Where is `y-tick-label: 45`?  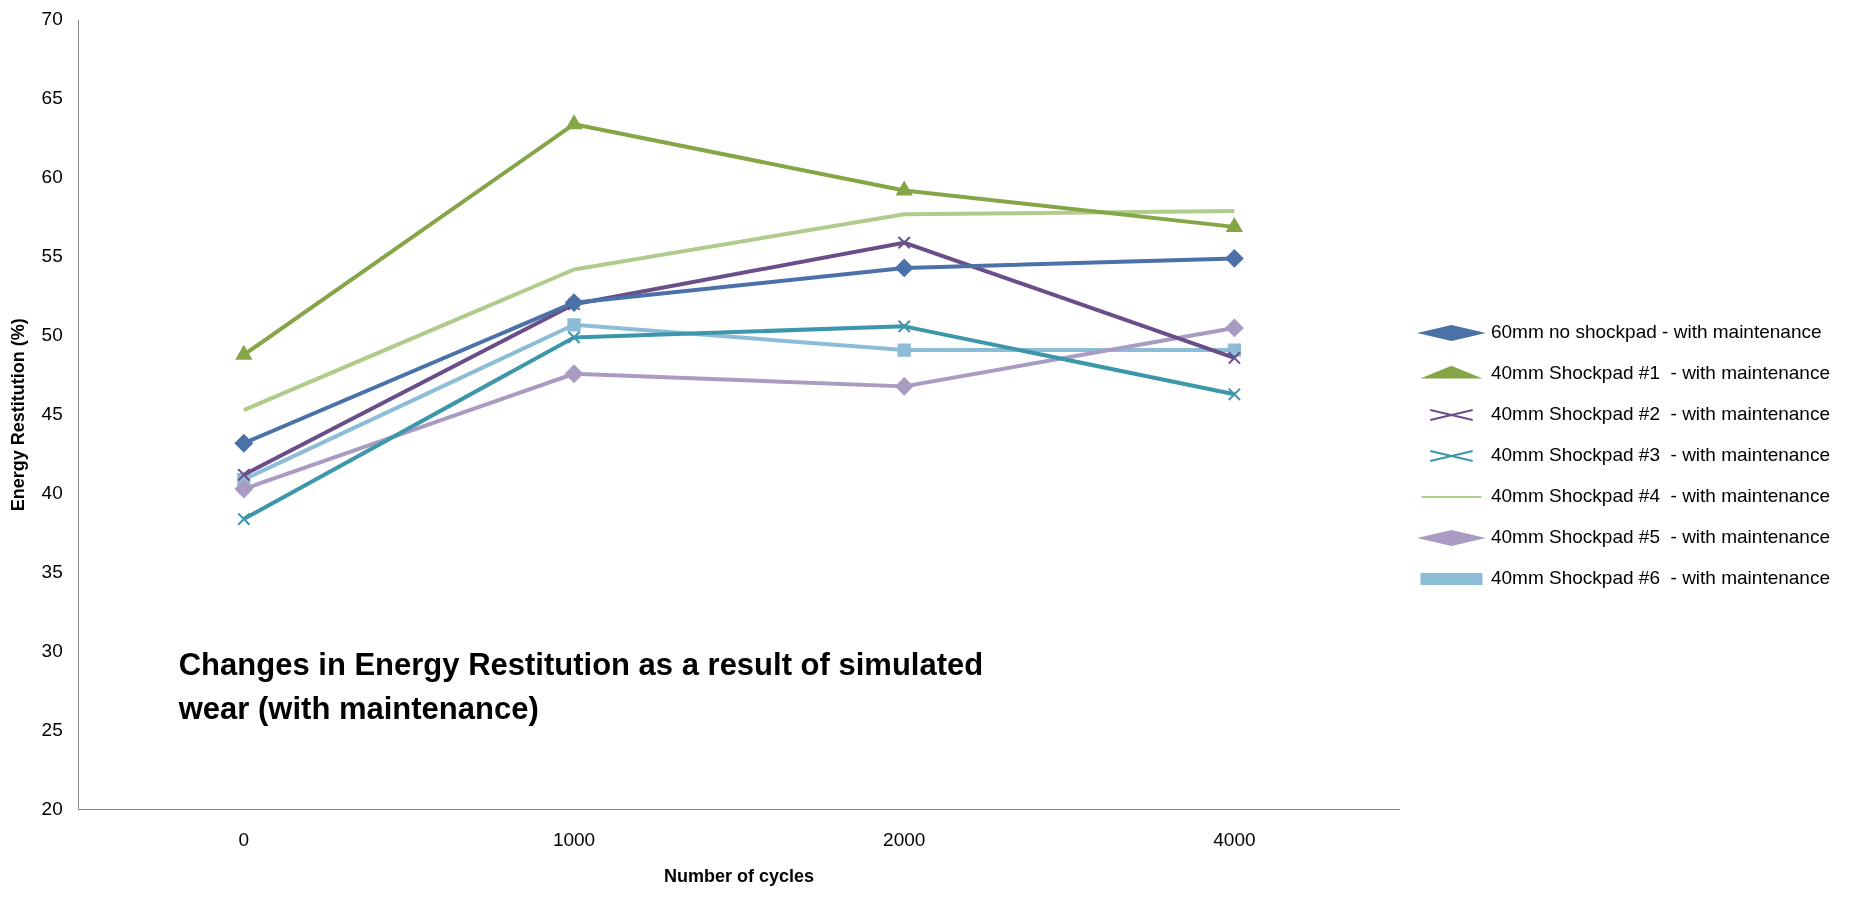 y-tick-label: 45 is located at coordinates (52, 414).